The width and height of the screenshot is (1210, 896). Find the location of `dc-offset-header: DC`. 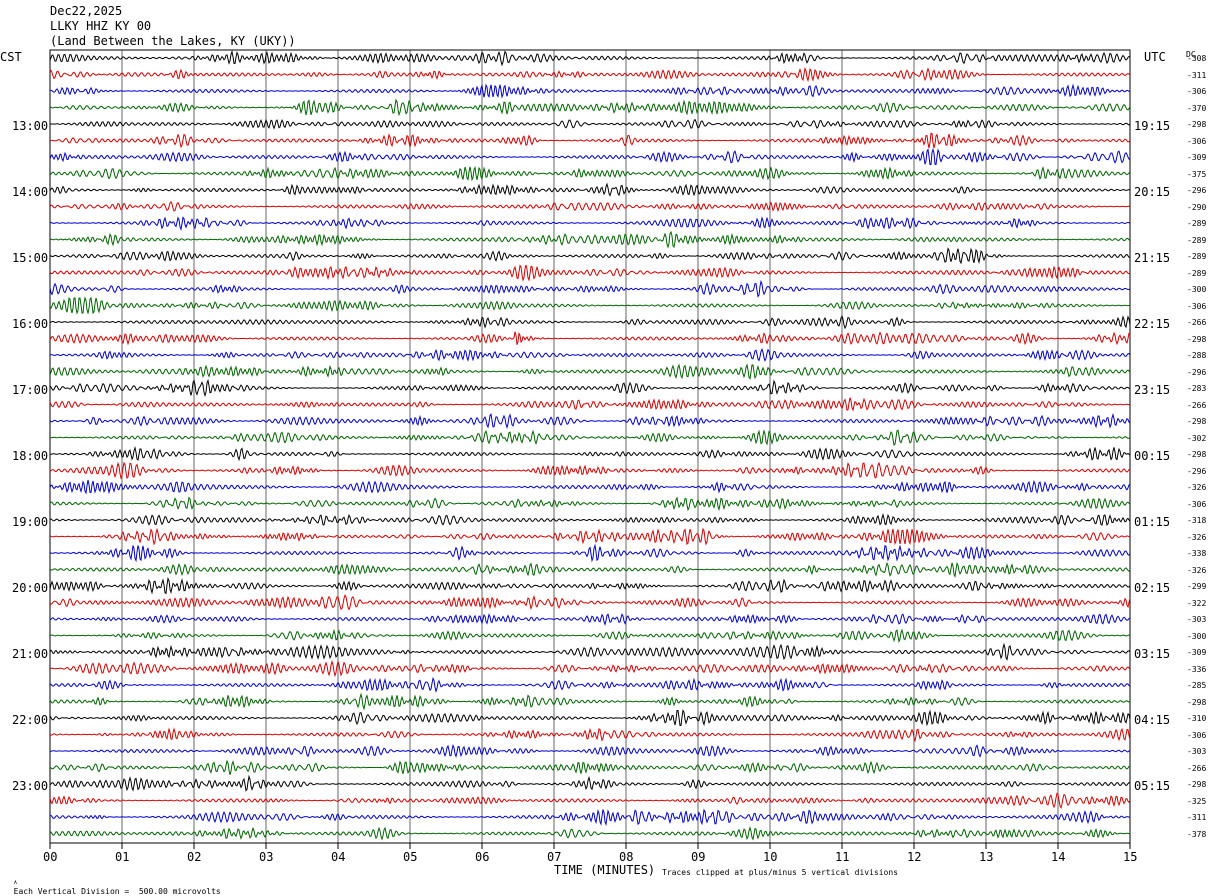

dc-offset-header: DC is located at coordinates (1191, 54).